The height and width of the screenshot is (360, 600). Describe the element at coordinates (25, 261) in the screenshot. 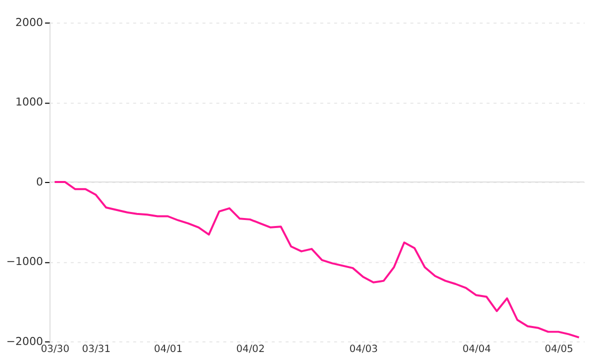

I see `y-tick-label: −1000` at that location.